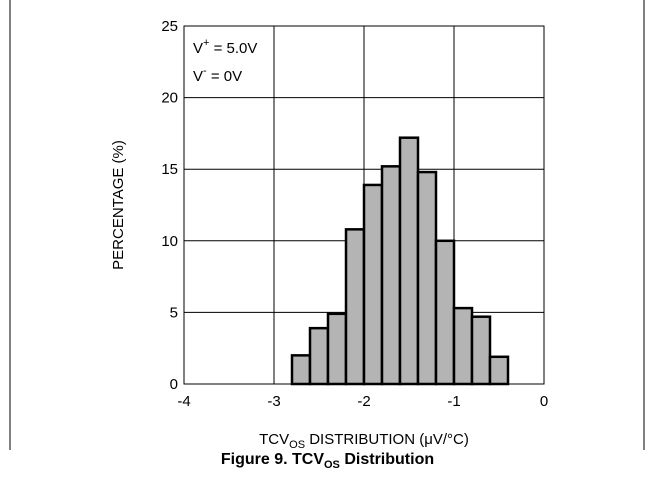 The height and width of the screenshot is (490, 655). I want to click on x-axis-label-subscript: OS, so click(297, 444).